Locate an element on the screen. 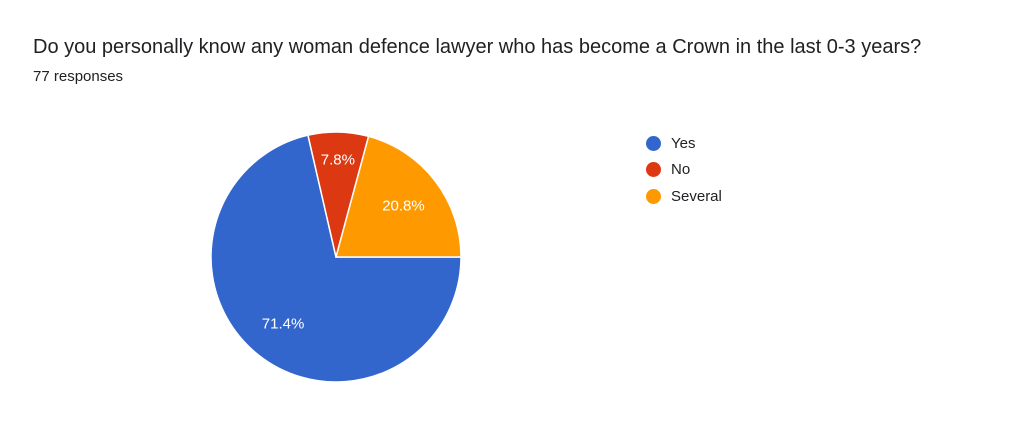 This screenshot has width=1022, height=430. legend-label: No is located at coordinates (681, 170).